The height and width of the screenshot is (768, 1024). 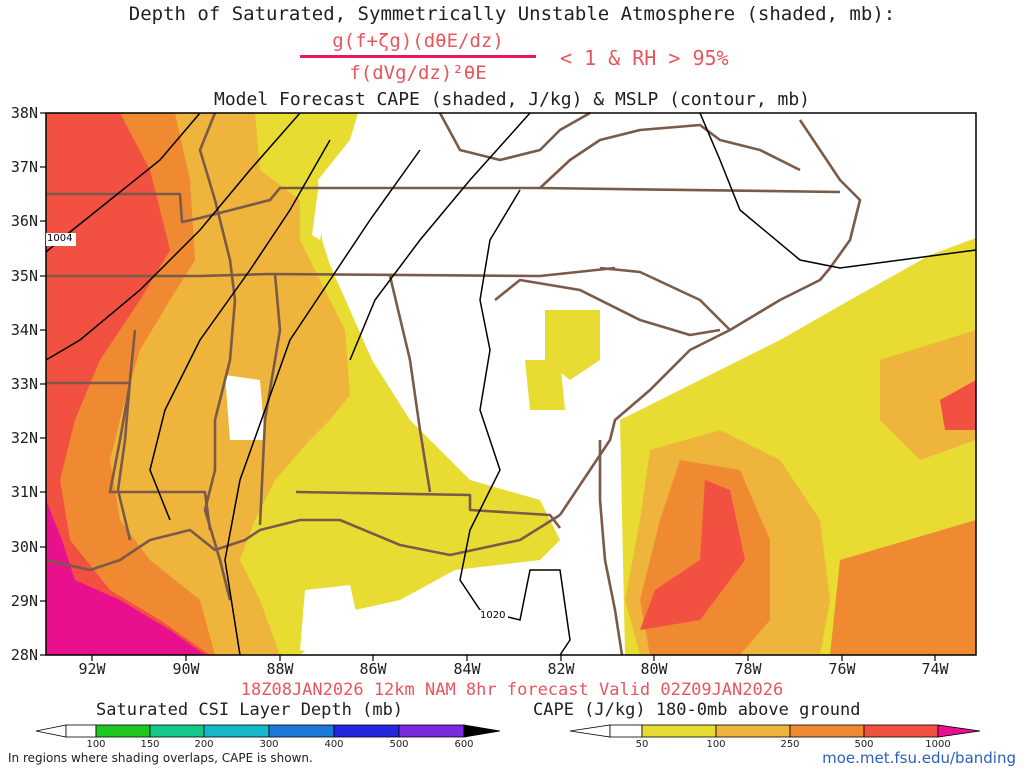 What do you see at coordinates (245, 407) in the screenshot?
I see `cape-hole-ms` at bounding box center [245, 407].